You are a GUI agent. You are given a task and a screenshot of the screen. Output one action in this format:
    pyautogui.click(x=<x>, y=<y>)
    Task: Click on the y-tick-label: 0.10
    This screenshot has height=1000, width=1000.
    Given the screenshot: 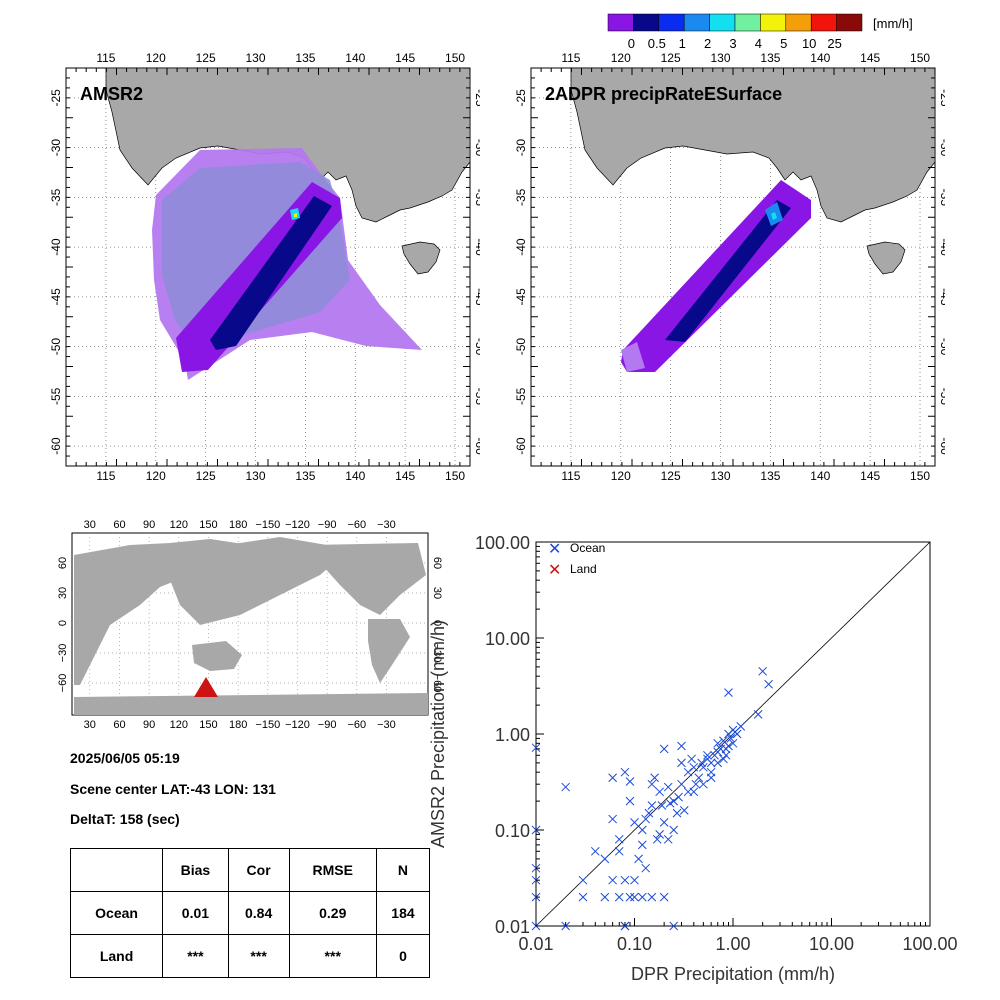 What is the action you would take?
    pyautogui.click(x=512, y=831)
    